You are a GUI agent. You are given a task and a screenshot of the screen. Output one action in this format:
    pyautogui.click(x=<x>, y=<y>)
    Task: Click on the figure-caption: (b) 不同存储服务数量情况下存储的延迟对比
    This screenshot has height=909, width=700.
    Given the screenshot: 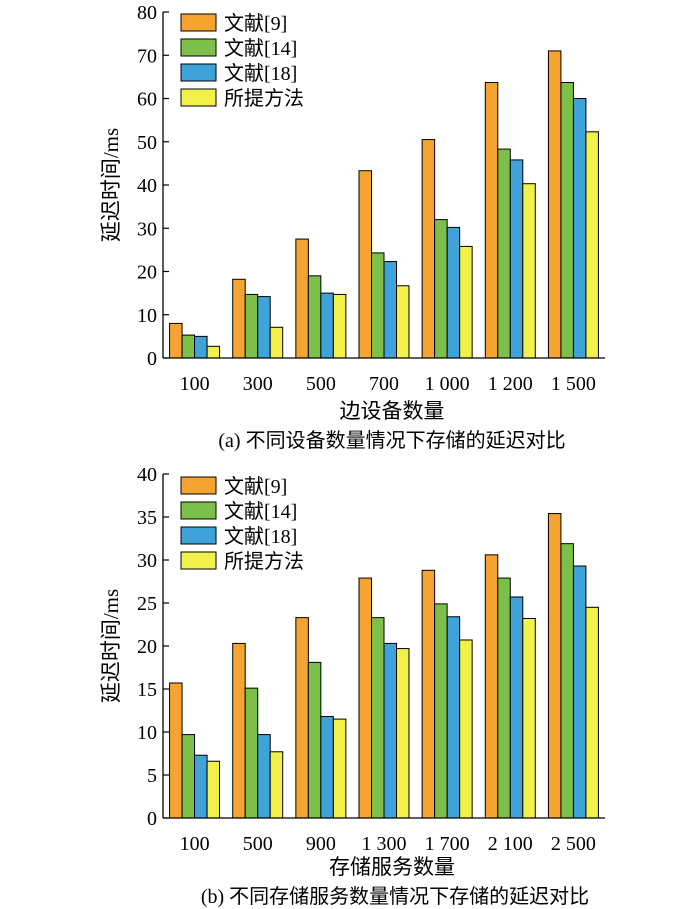 What is the action you would take?
    pyautogui.click(x=395, y=896)
    